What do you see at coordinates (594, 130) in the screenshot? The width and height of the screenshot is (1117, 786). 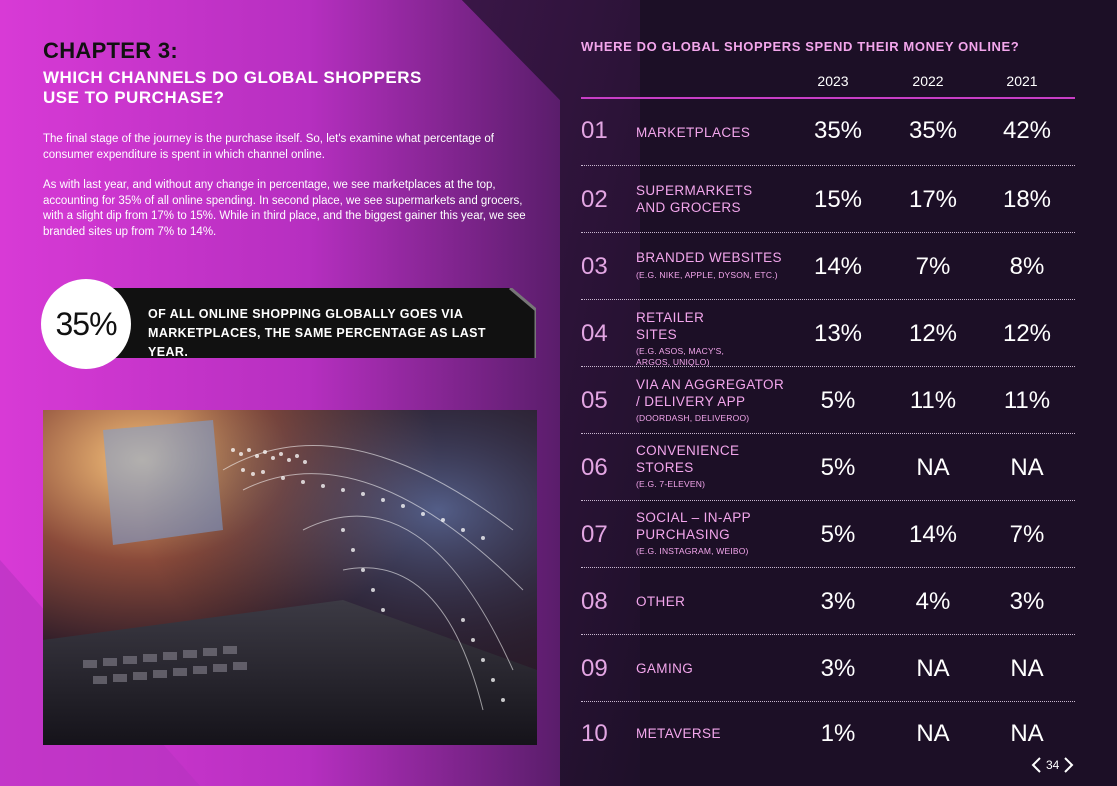 I see `row-number: 01` at bounding box center [594, 130].